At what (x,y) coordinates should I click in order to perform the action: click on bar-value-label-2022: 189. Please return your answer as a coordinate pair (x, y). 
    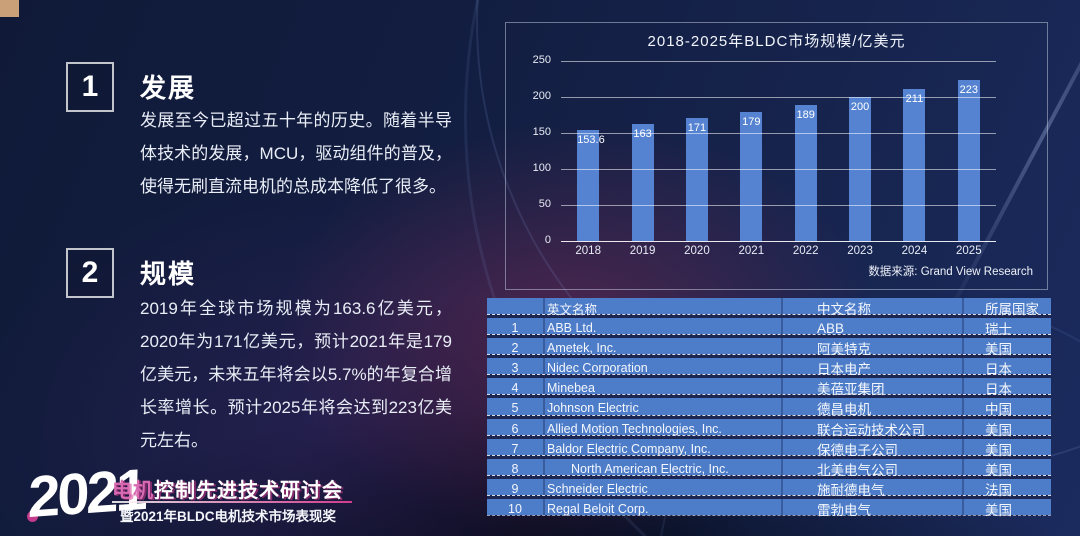
    Looking at the image, I should click on (805, 114).